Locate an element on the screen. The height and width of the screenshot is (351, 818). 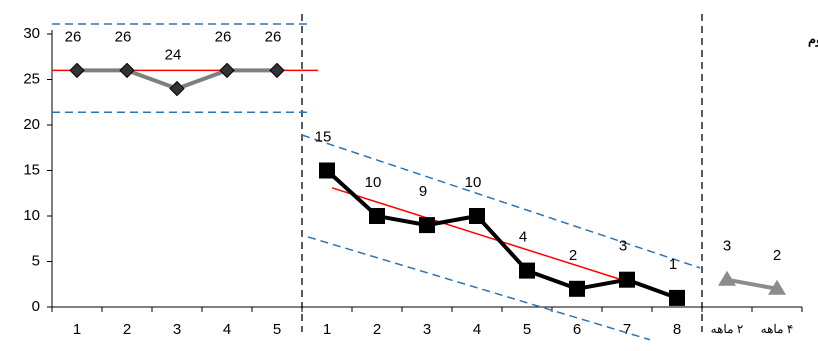
data-label: 1 is located at coordinates (673, 264).